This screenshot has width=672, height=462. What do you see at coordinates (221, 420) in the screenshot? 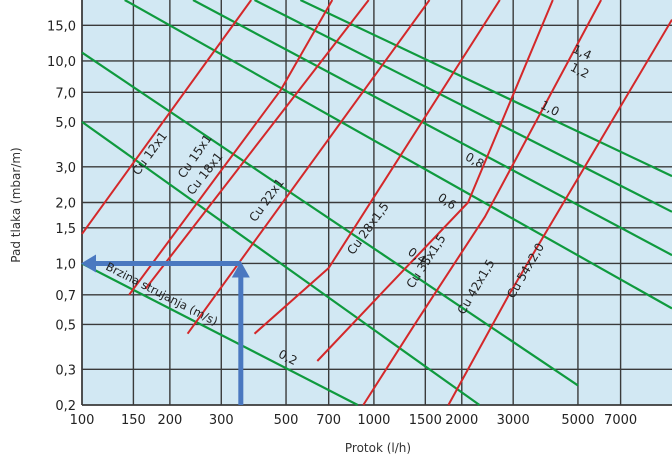
I see `x-tick-label: 300` at bounding box center [221, 420].